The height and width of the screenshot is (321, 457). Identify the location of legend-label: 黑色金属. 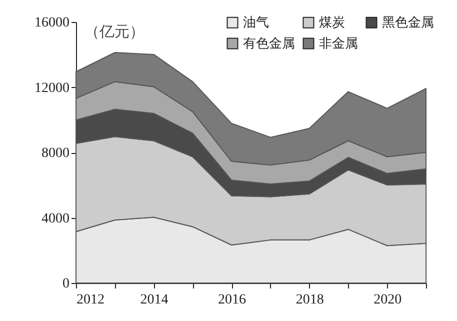
(408, 22).